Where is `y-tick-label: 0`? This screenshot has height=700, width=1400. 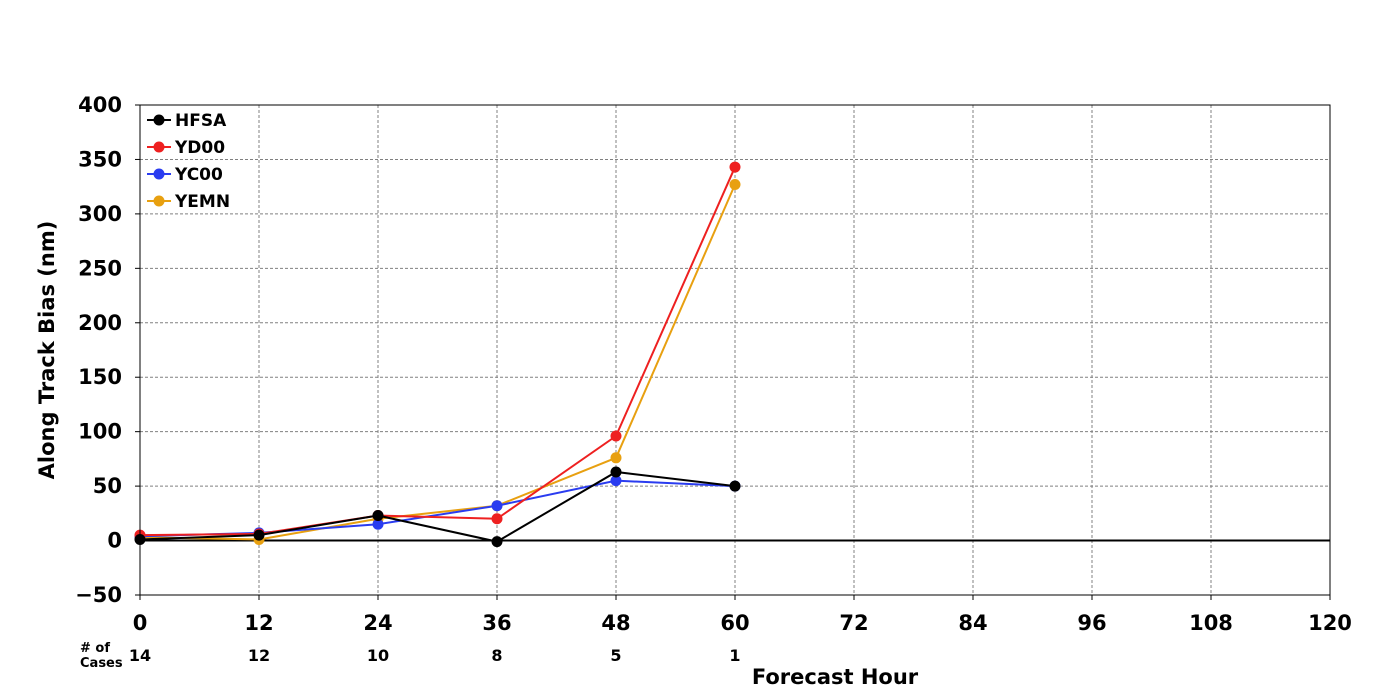
y-tick-label: 0 is located at coordinates (114, 541).